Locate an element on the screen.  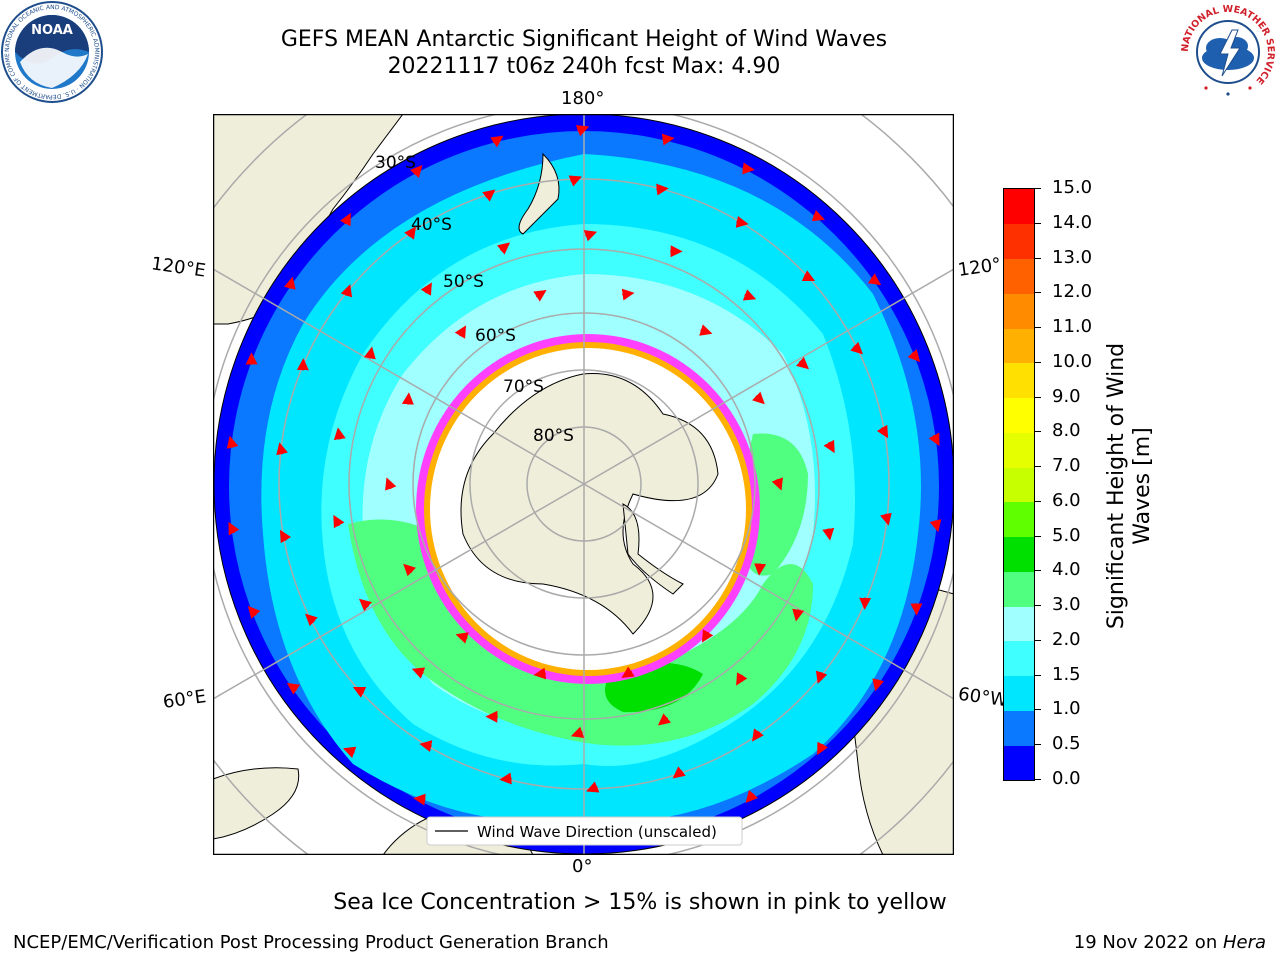
svg-text: NOAA is located at coordinates (52, 30).